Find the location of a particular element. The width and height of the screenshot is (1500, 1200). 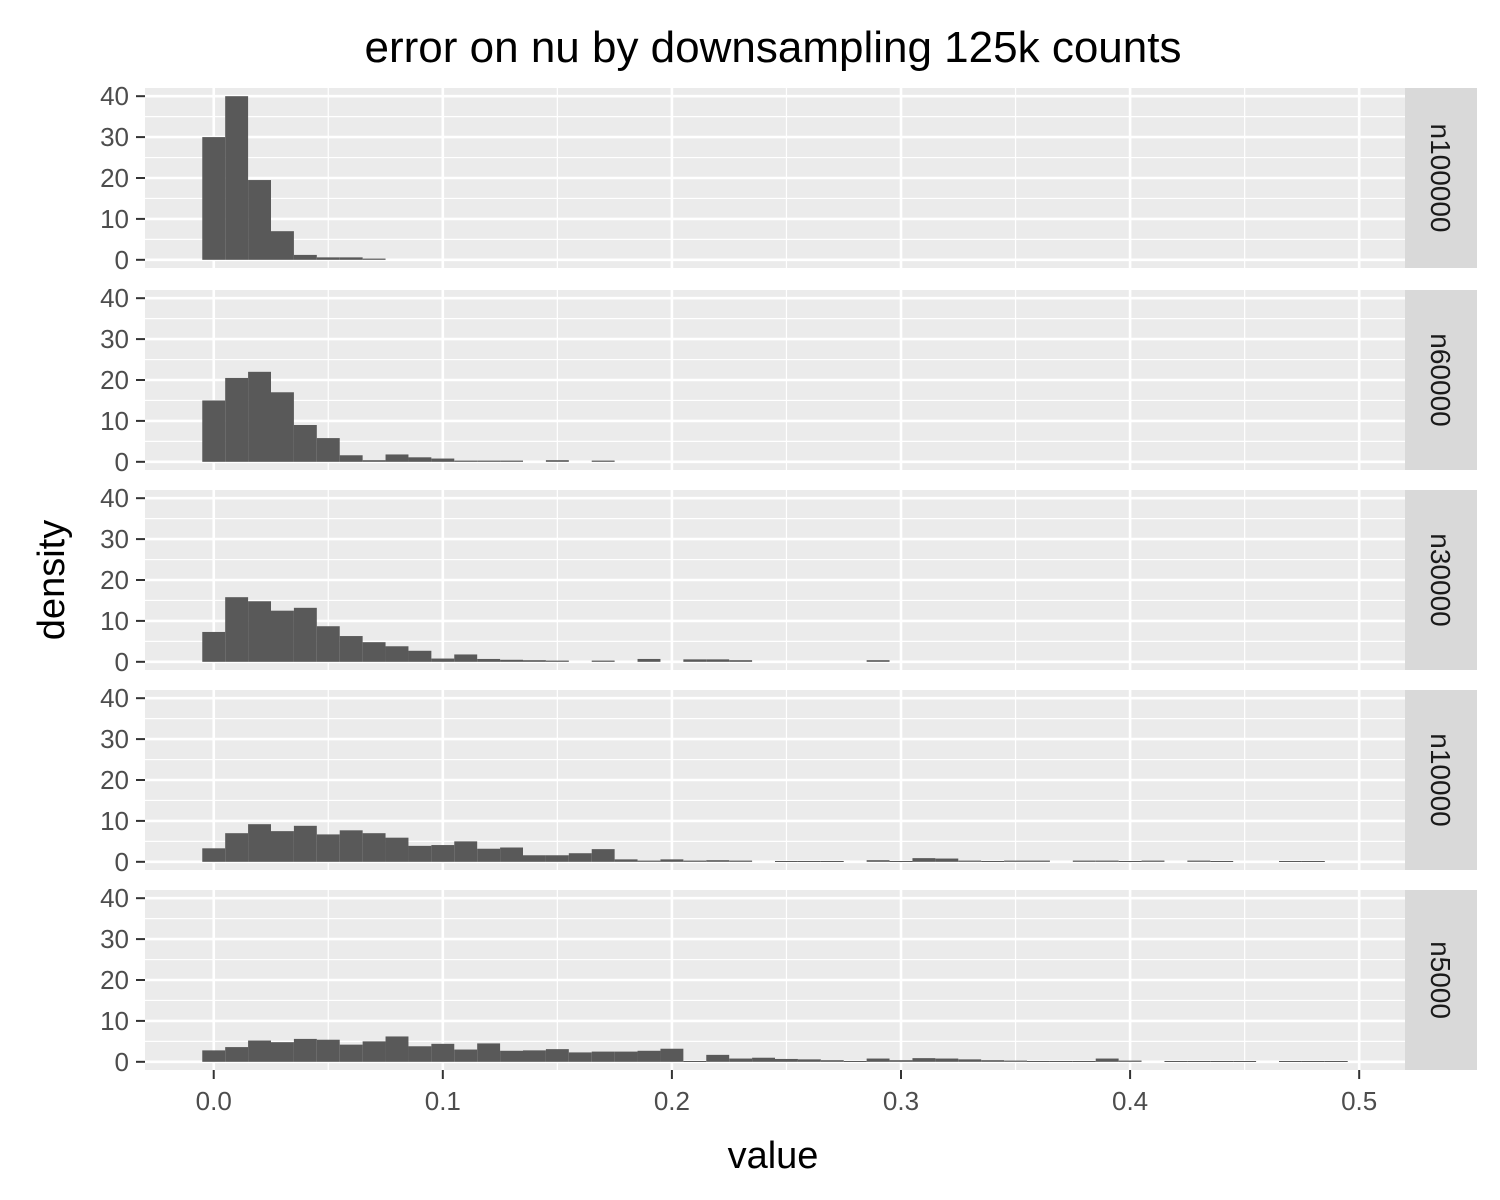

x-tick-label: 0.2 is located at coordinates (672, 1101).